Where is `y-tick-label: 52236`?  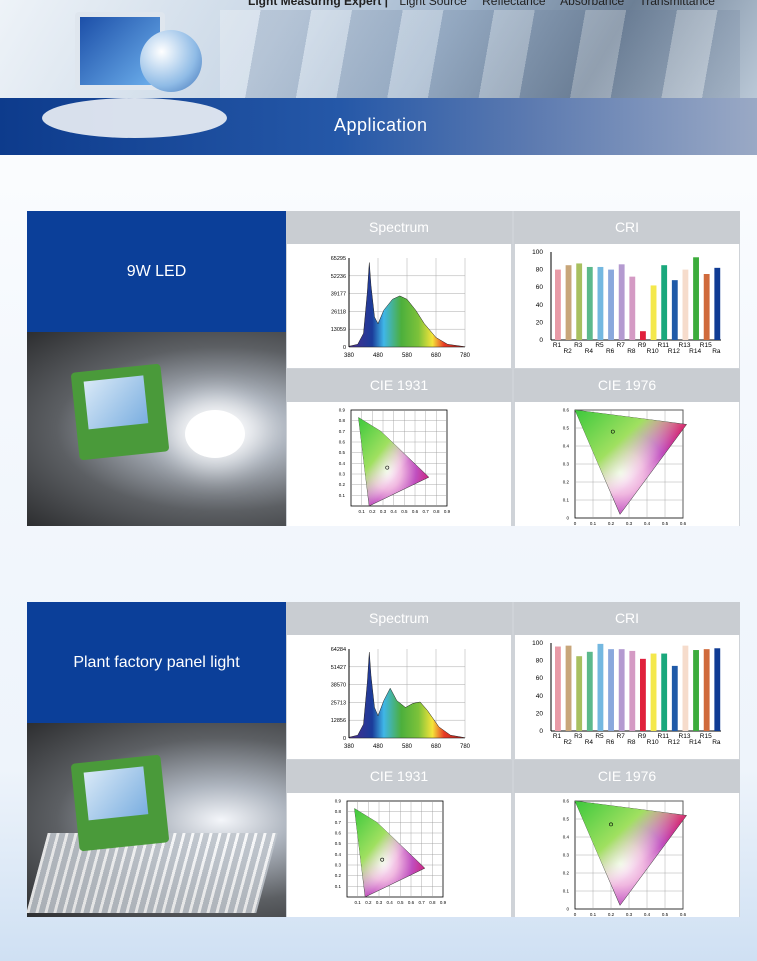 y-tick-label: 52236 is located at coordinates (338, 277).